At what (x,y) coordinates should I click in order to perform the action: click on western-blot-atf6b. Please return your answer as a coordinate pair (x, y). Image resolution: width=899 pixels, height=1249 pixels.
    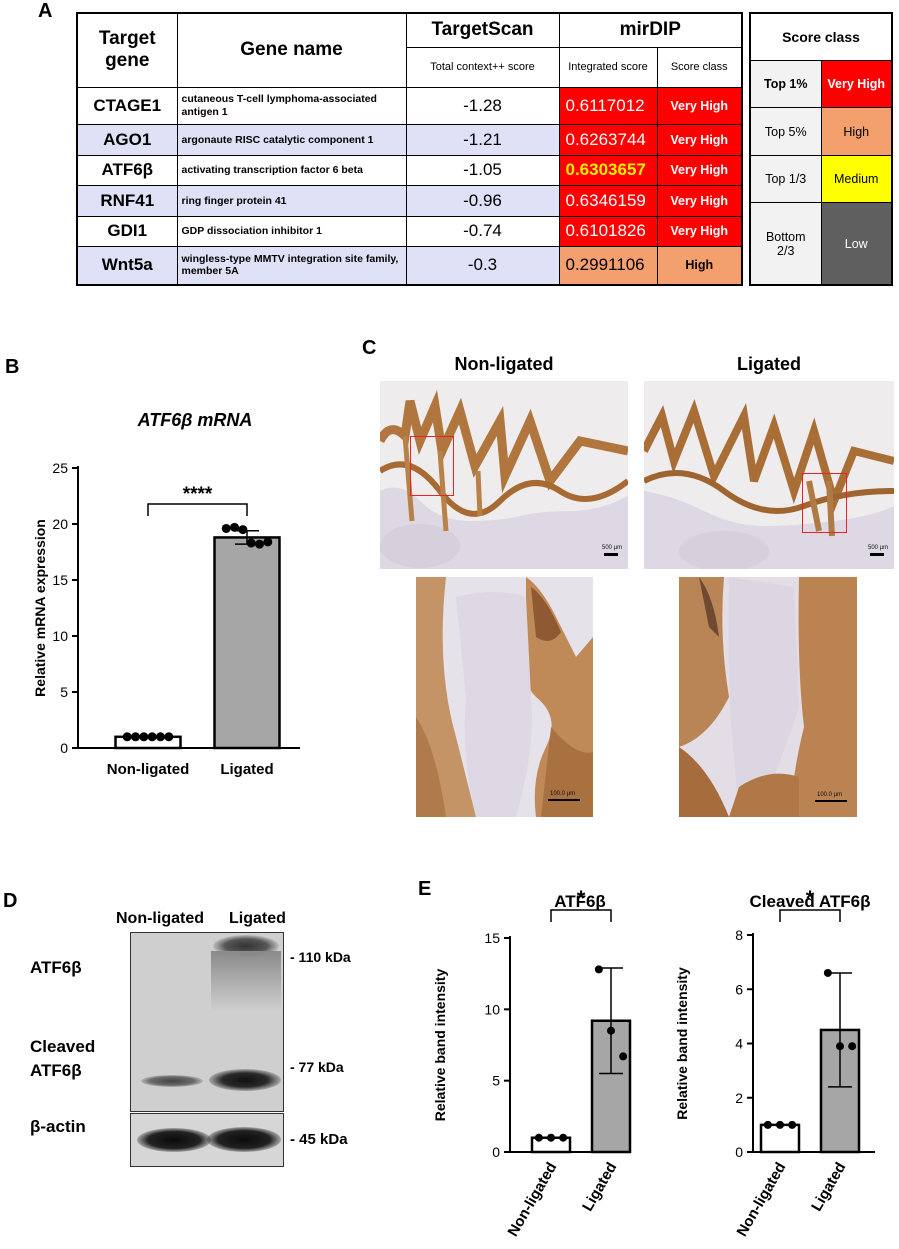
    Looking at the image, I should click on (207, 1022).